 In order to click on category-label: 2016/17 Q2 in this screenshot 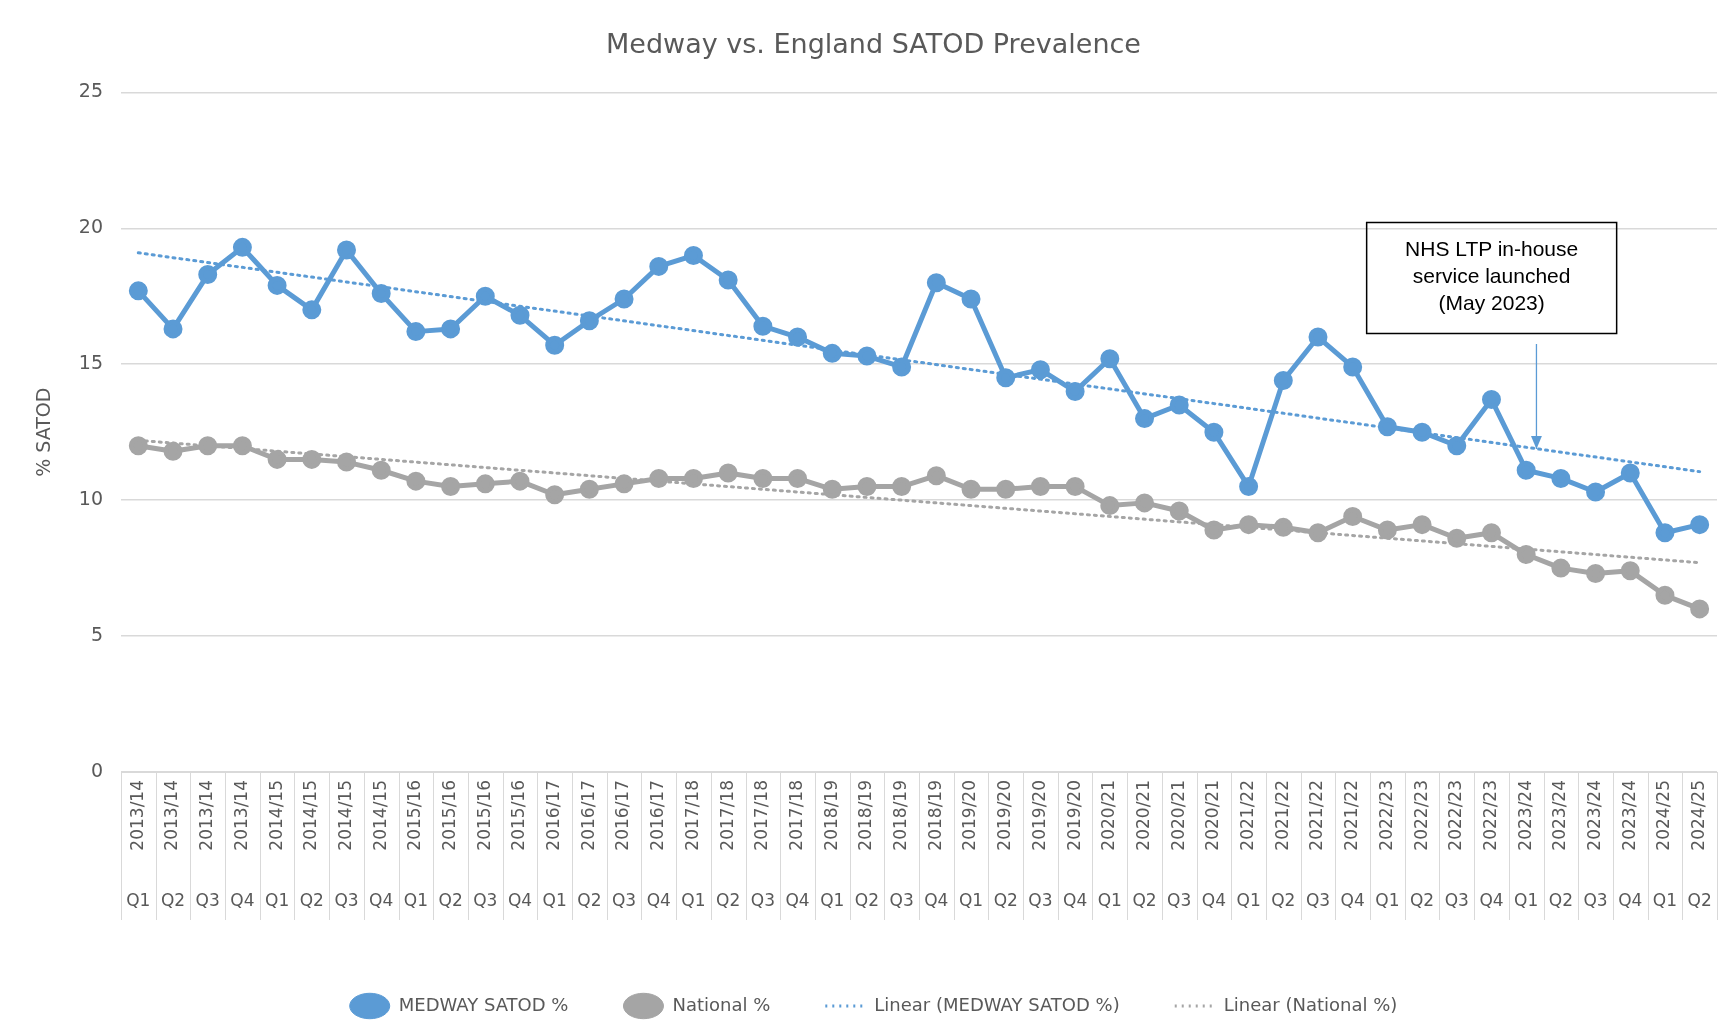, I will do `click(589, 845)`.